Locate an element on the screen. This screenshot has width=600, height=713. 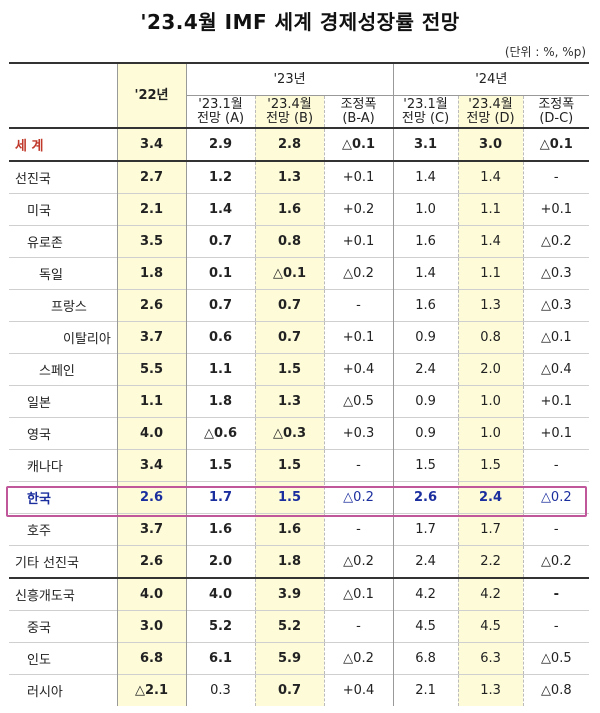
row-name: 기타 선진국 is located at coordinates (63, 561).